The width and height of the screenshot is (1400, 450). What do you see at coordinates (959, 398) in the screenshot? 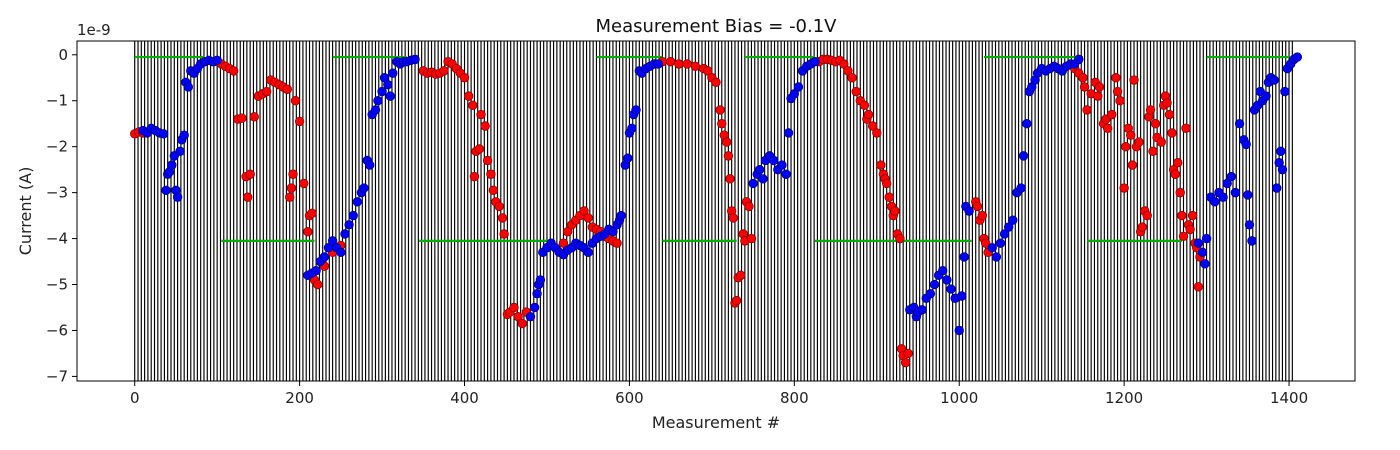
I see `x-tick-label: 1000` at bounding box center [959, 398].